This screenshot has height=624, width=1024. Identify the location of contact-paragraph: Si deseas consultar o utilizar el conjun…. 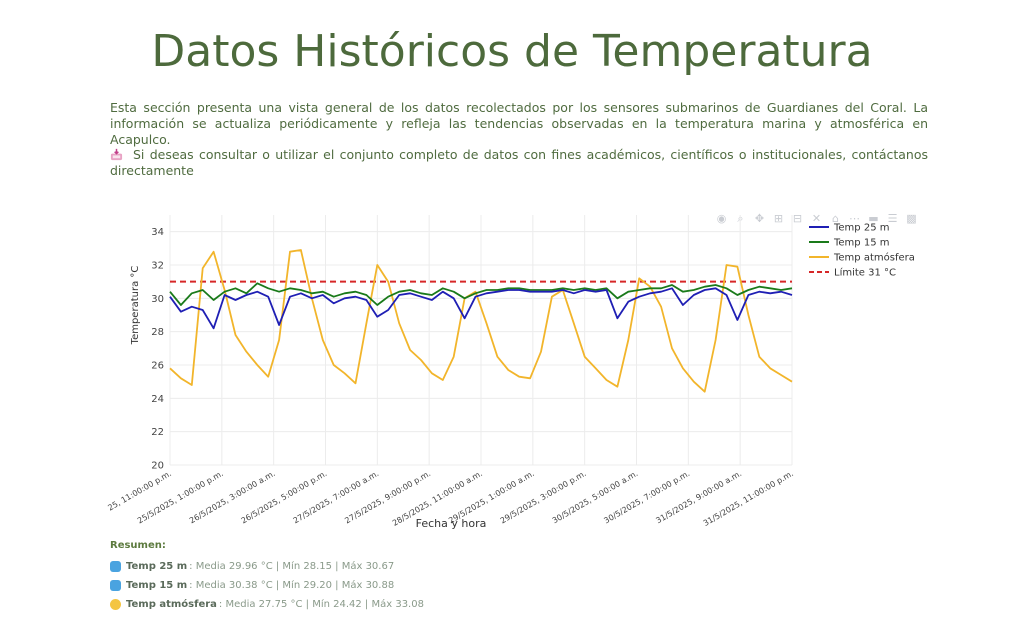
(519, 163).